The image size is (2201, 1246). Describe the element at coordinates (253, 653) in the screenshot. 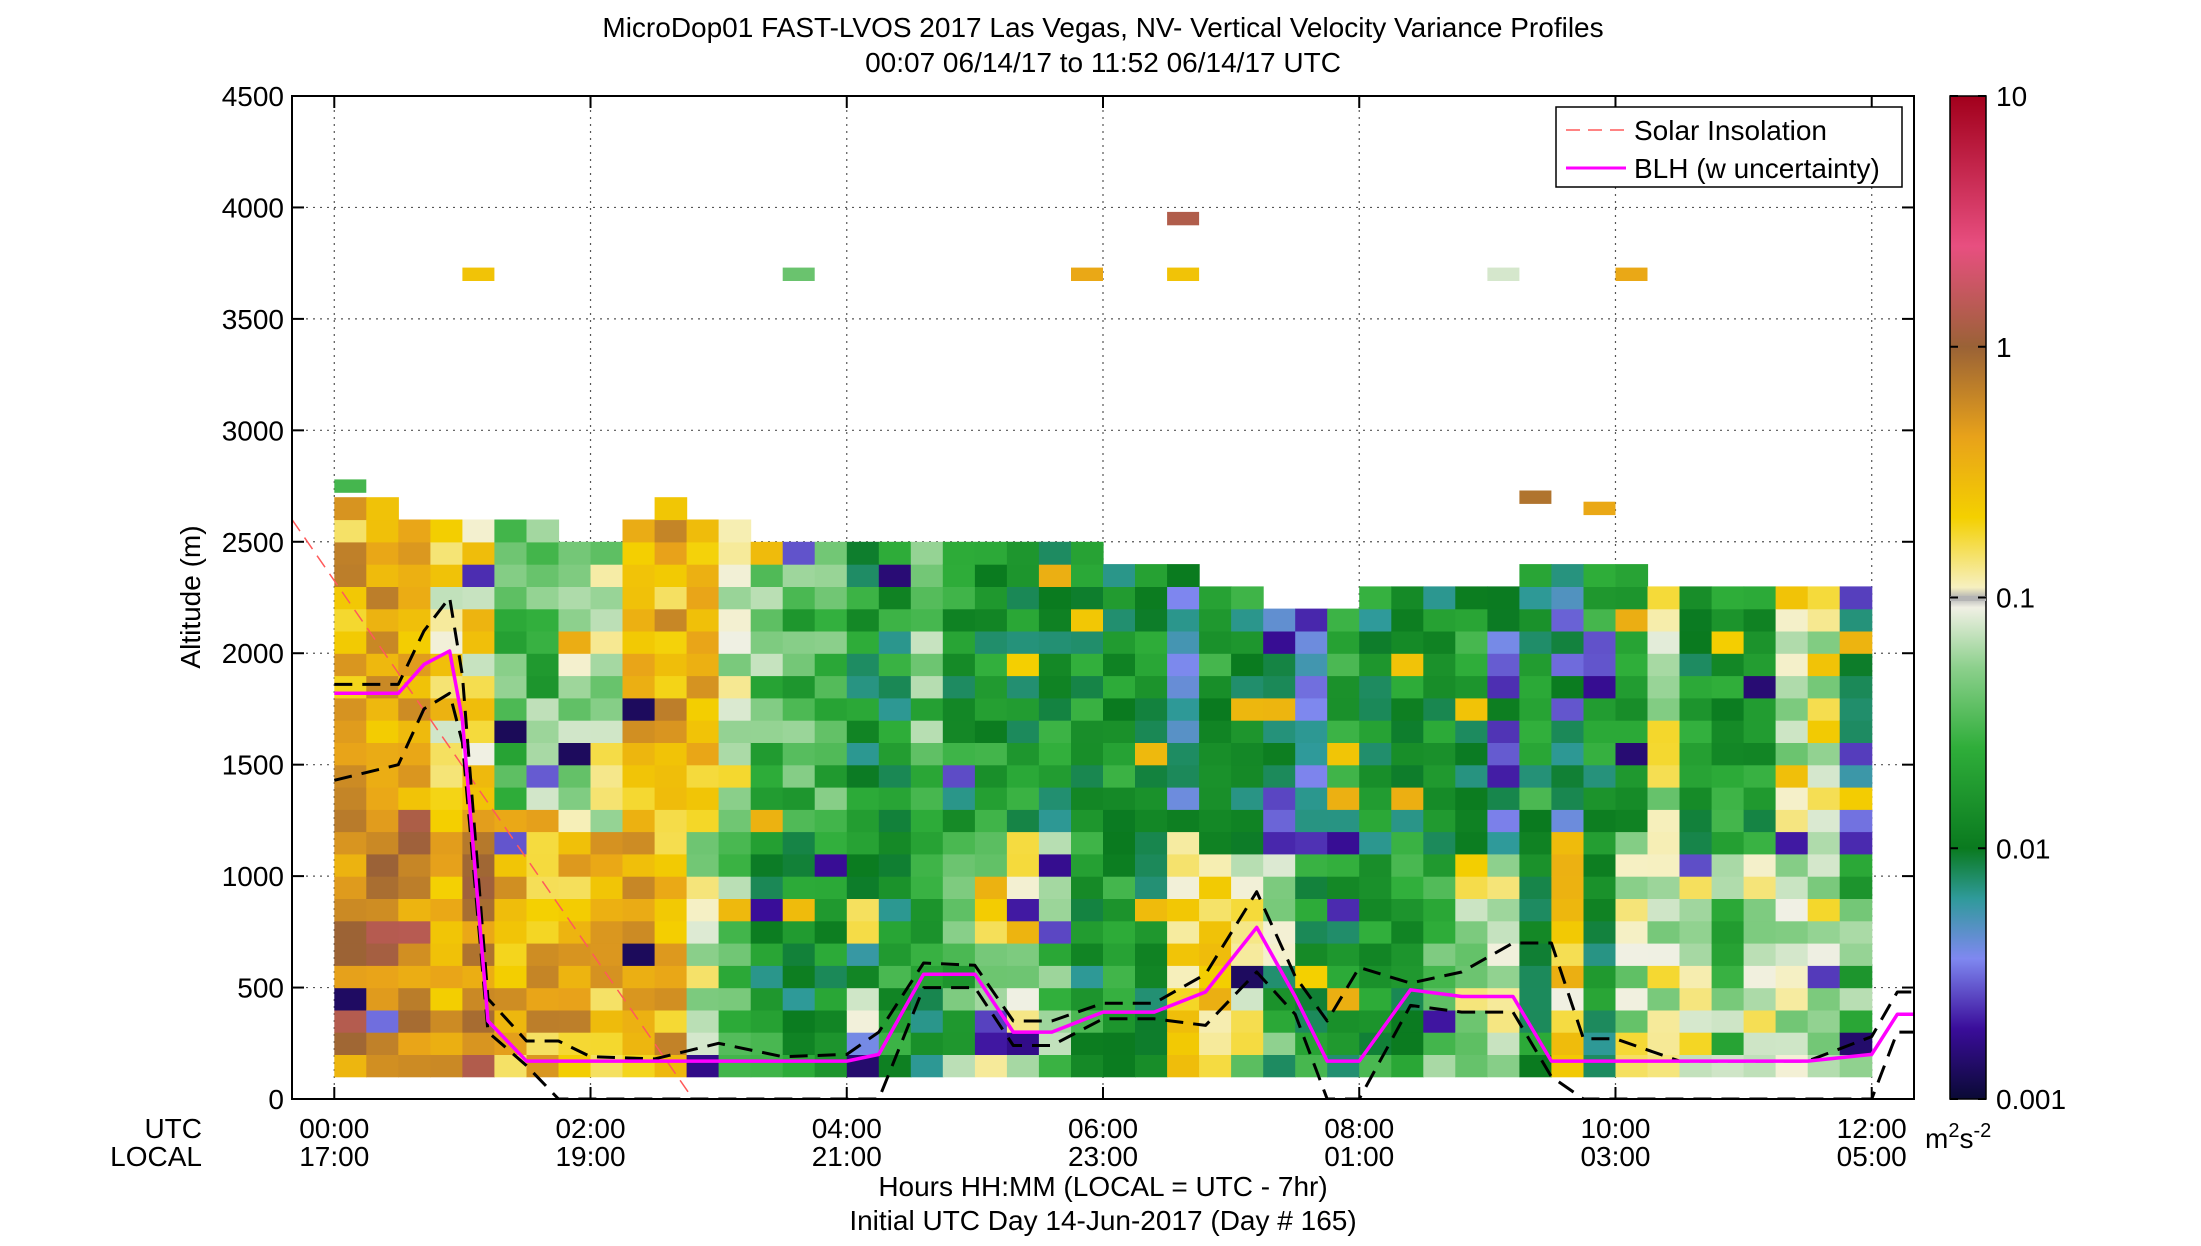

I see `y-tick-label: 2000` at that location.